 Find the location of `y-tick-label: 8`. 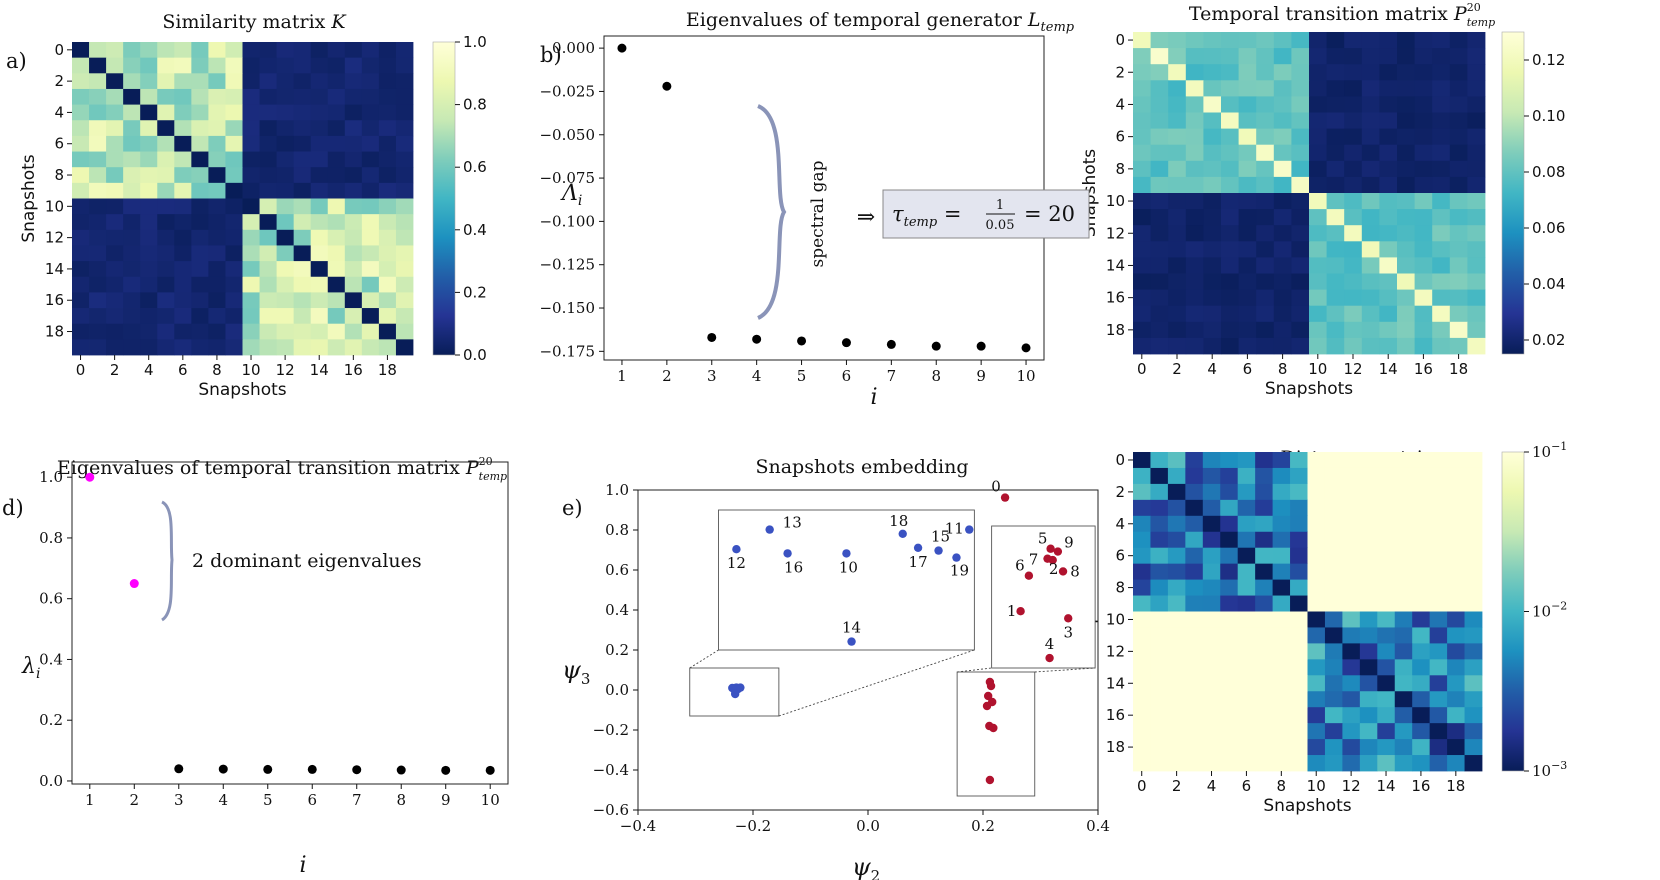

y-tick-label: 8 is located at coordinates (59, 175).